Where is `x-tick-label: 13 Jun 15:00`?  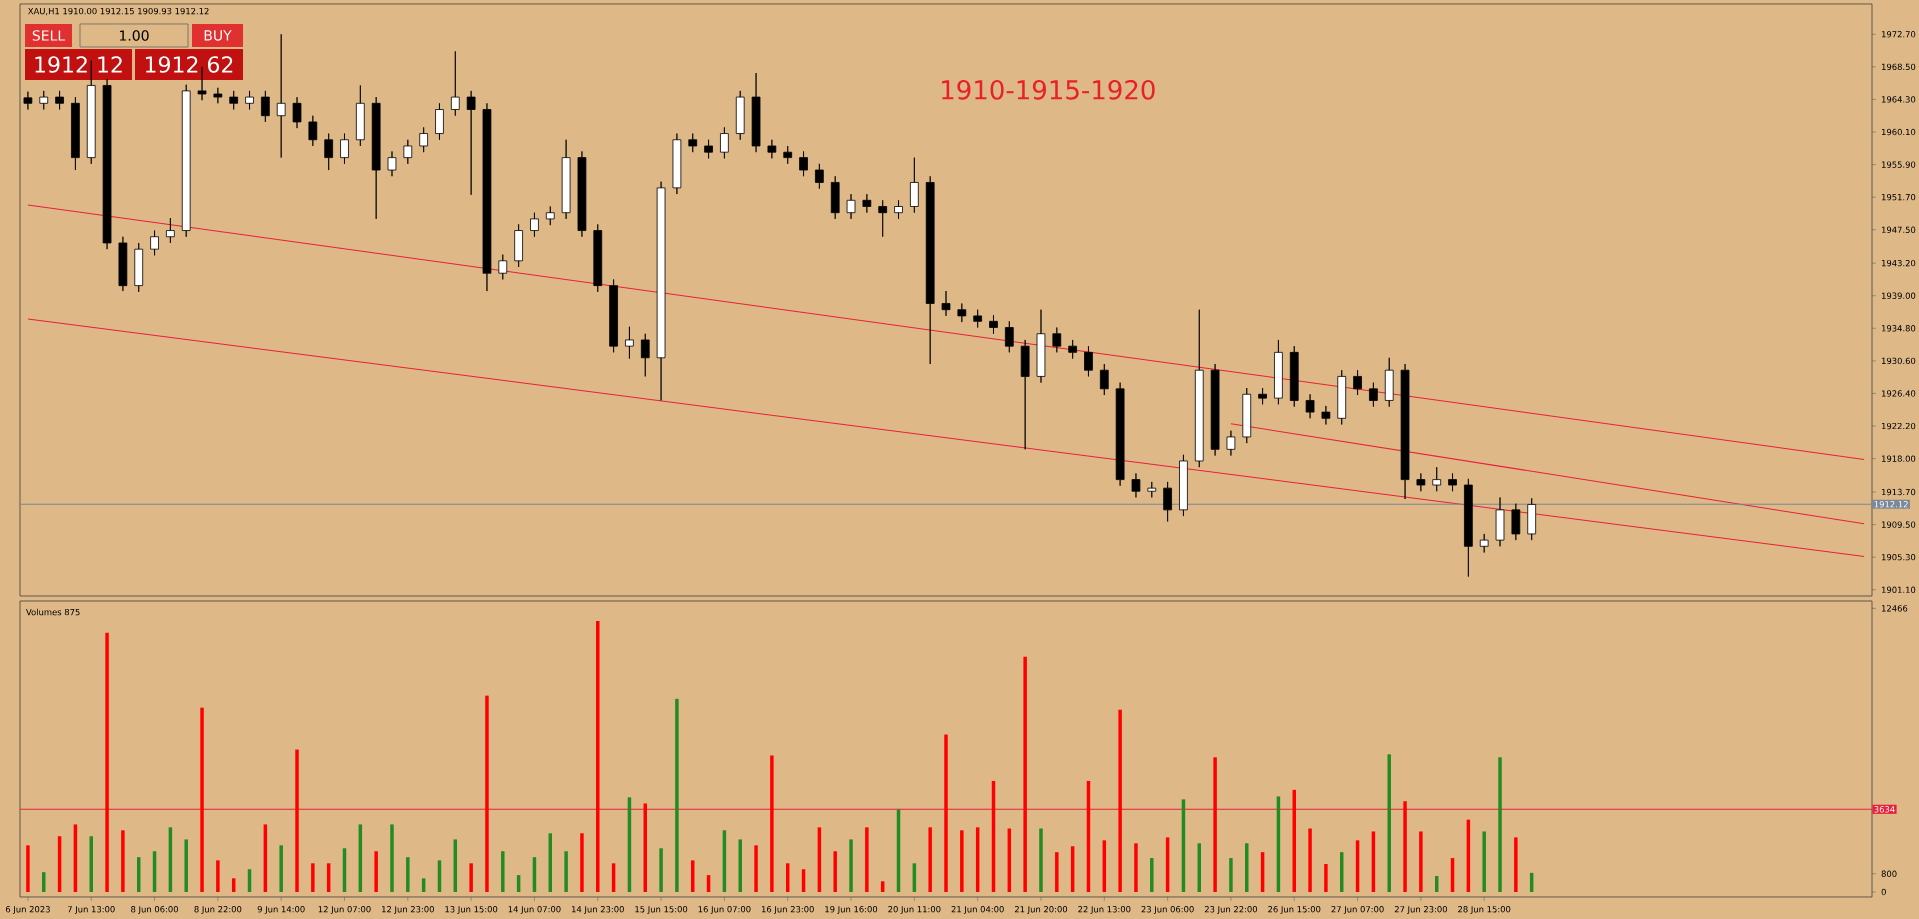 x-tick-label: 13 Jun 15:00 is located at coordinates (471, 910).